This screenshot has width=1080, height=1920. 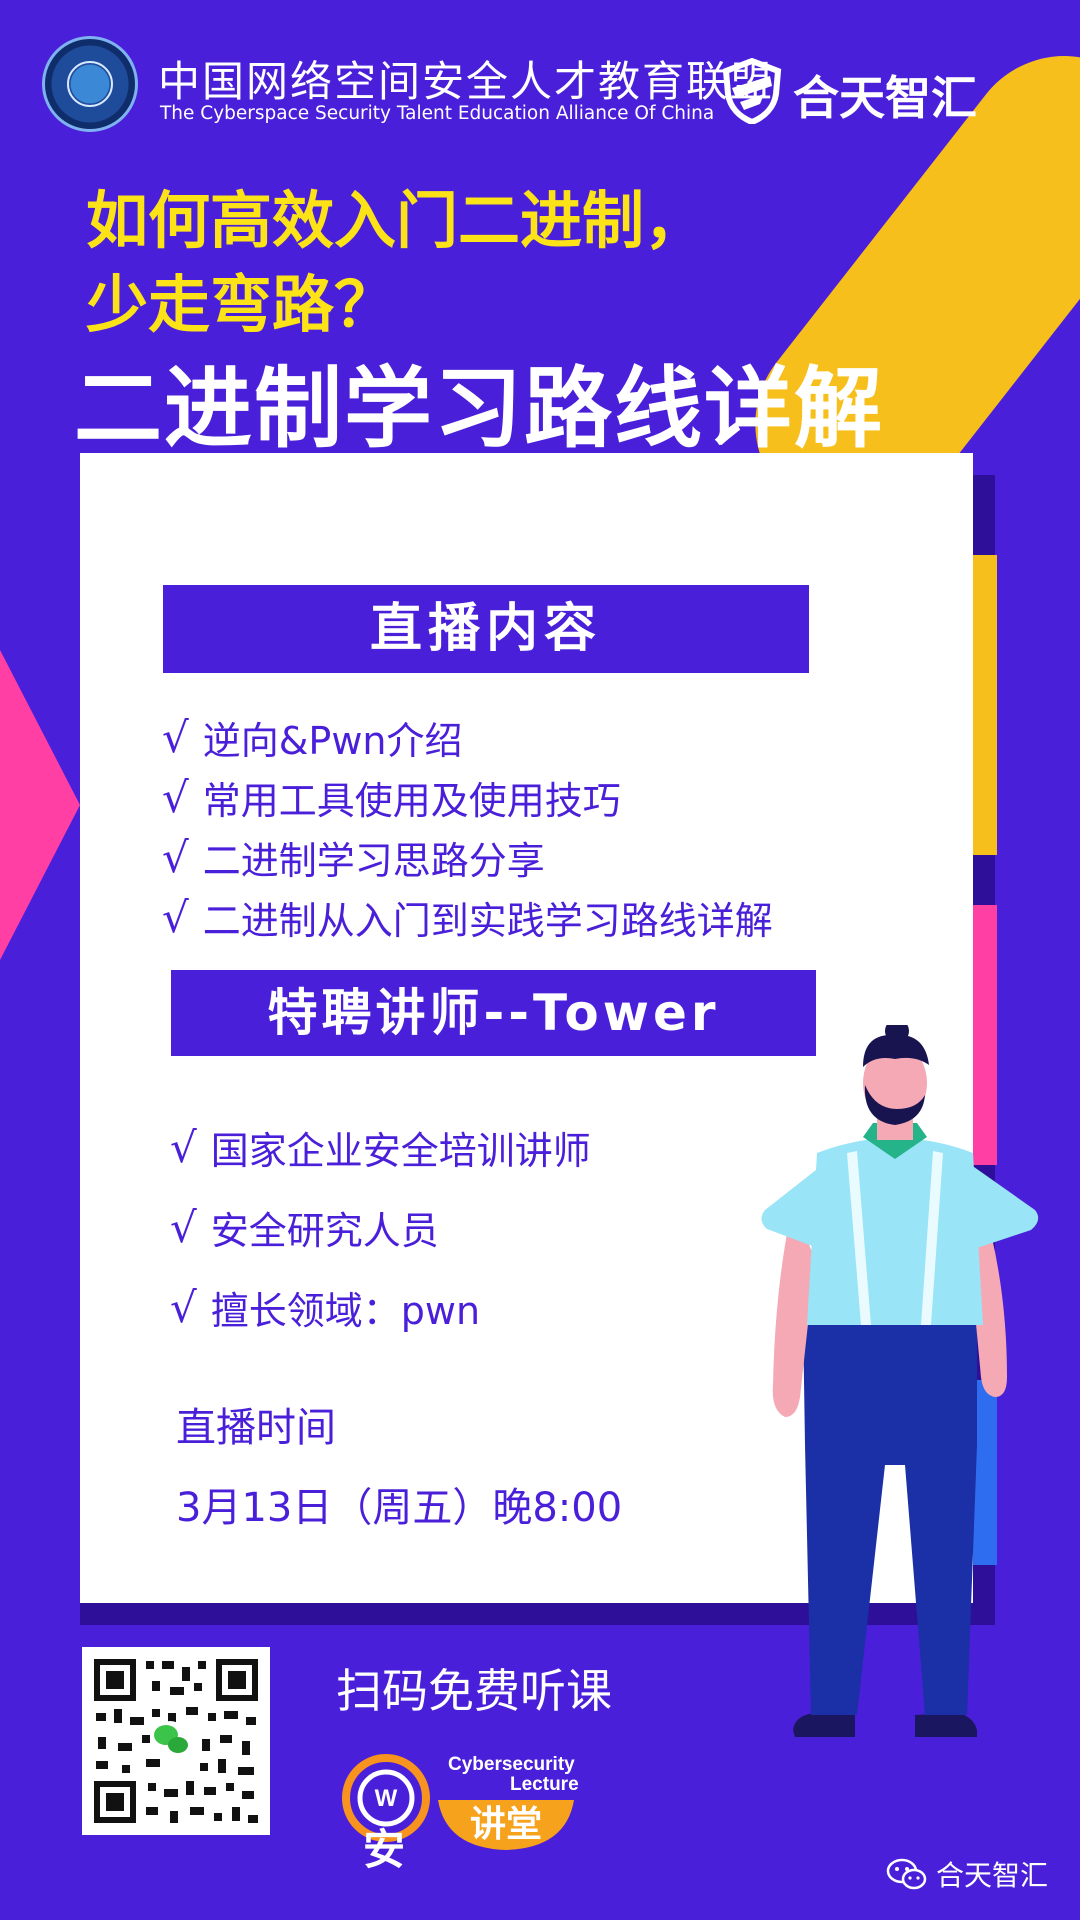 I want to click on side-strip-pink, so click(x=985, y=1035).